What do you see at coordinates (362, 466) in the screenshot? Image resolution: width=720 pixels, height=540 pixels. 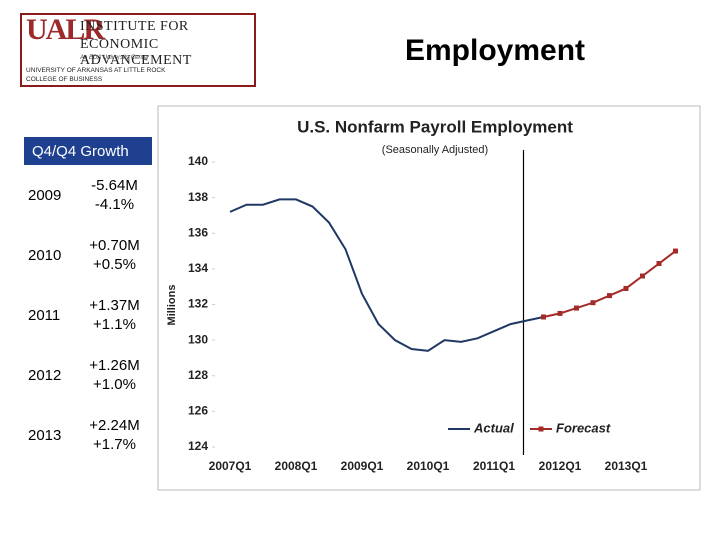 I see `x-tick-label: 2009Q1` at bounding box center [362, 466].